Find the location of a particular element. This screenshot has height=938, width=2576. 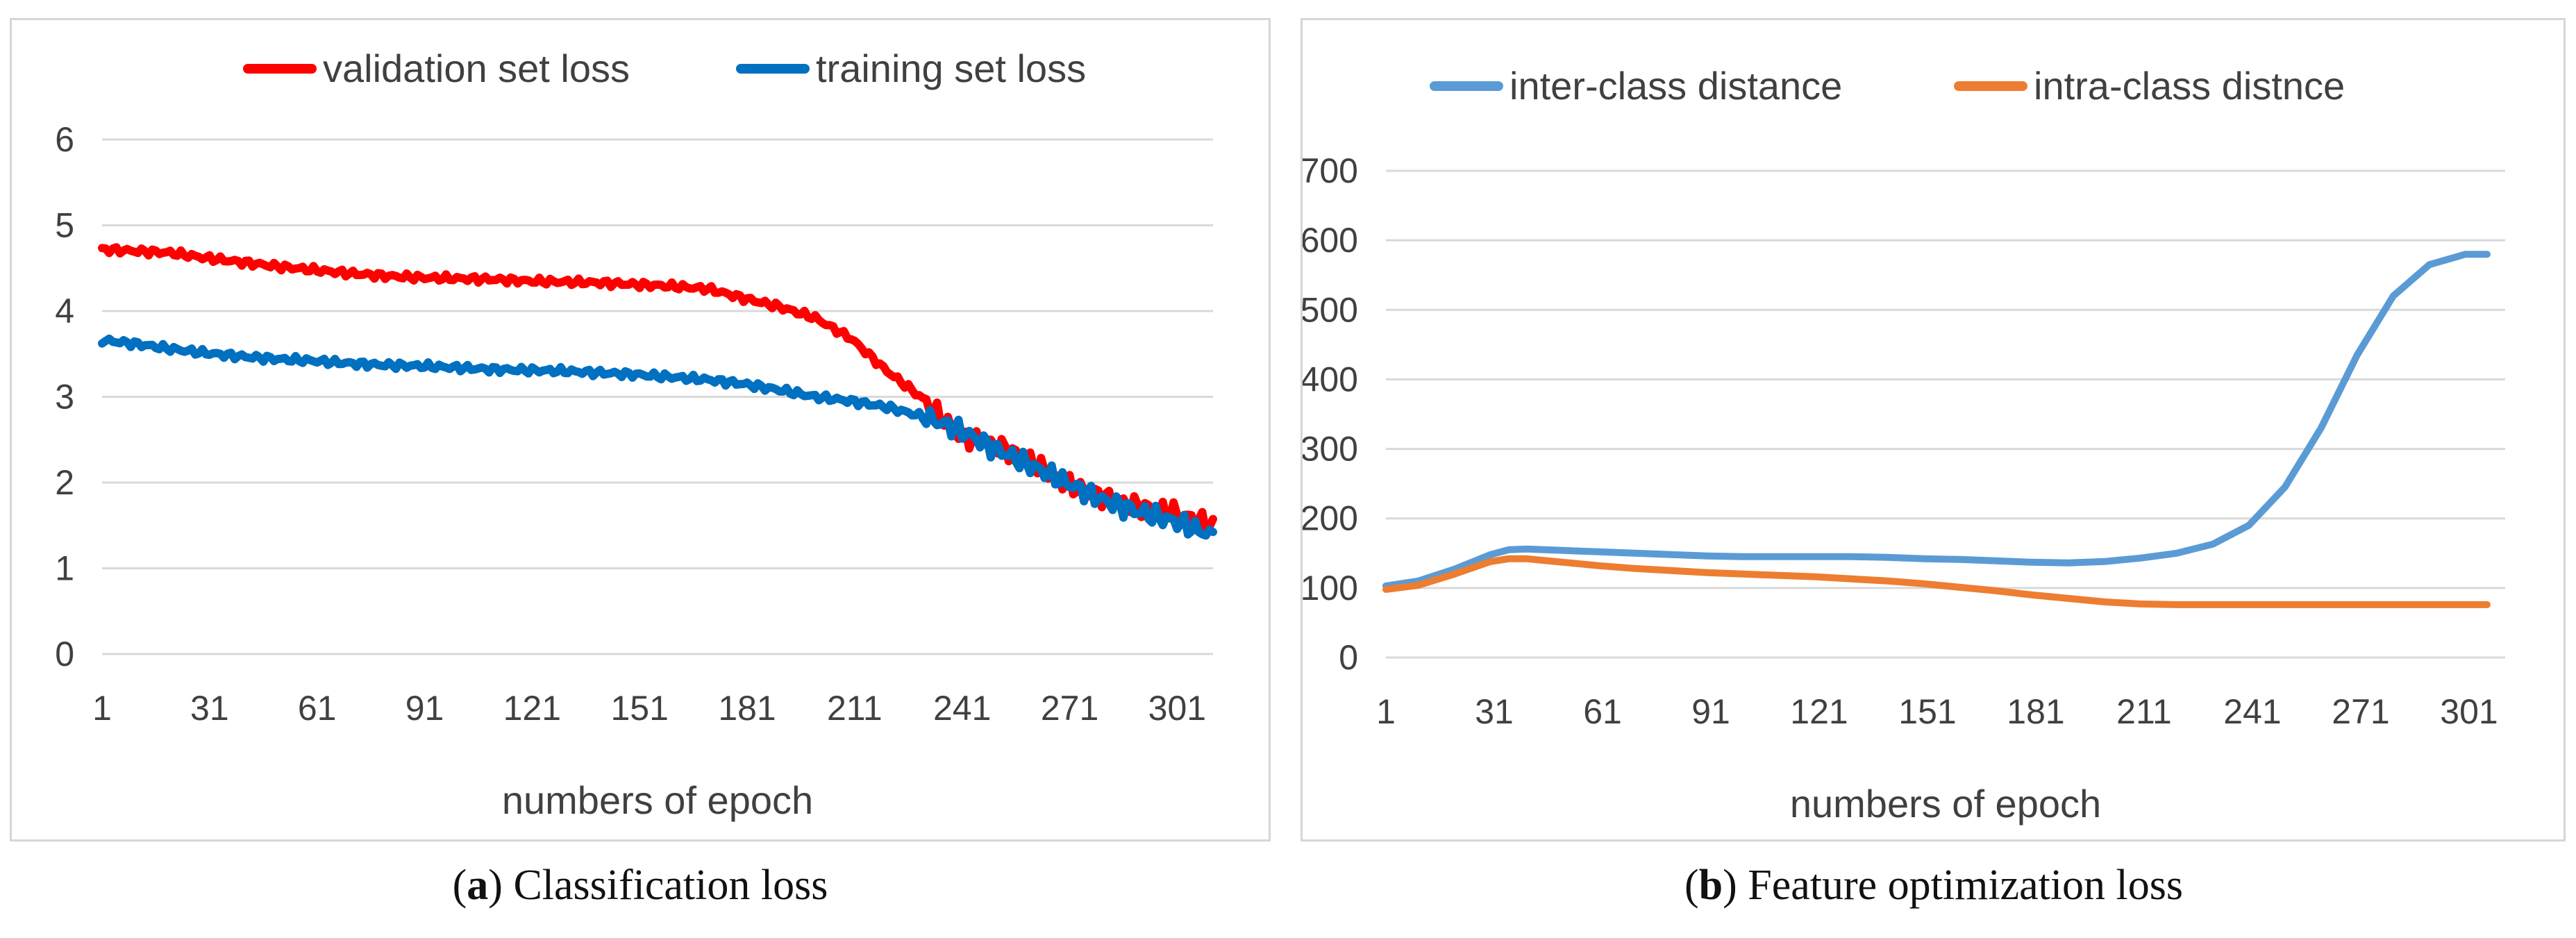

y-tick-label-b-0: 0 is located at coordinates (1348, 657).